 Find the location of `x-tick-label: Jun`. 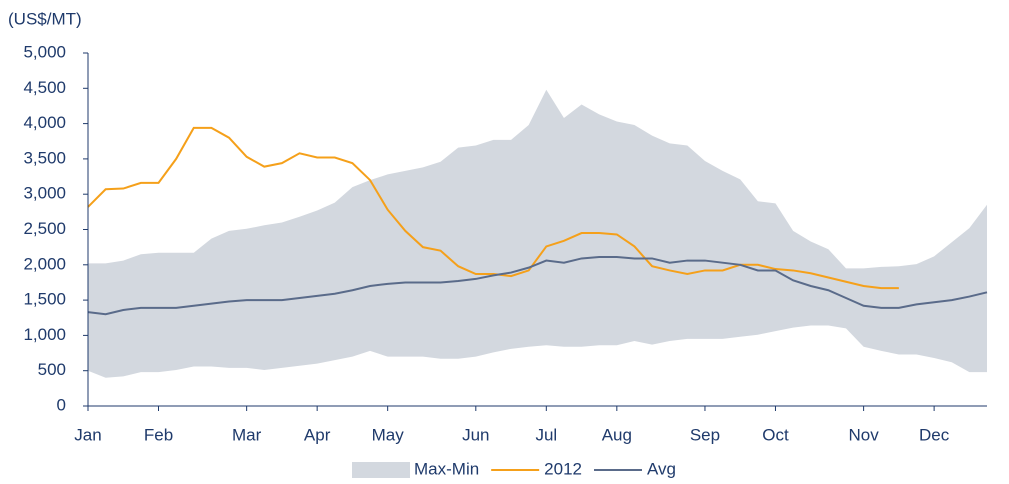

x-tick-label: Jun is located at coordinates (475, 434).